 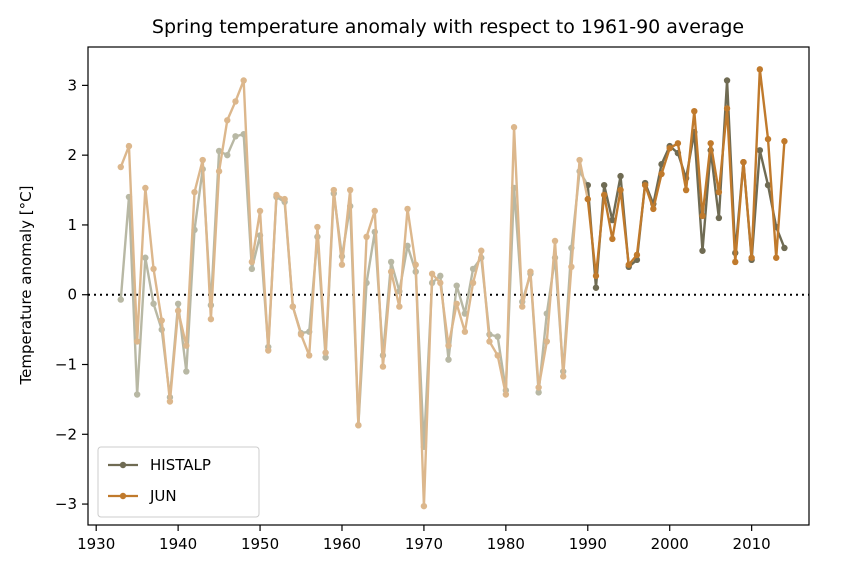 What do you see at coordinates (670, 544) in the screenshot?
I see `x-tick-label: 2000` at bounding box center [670, 544].